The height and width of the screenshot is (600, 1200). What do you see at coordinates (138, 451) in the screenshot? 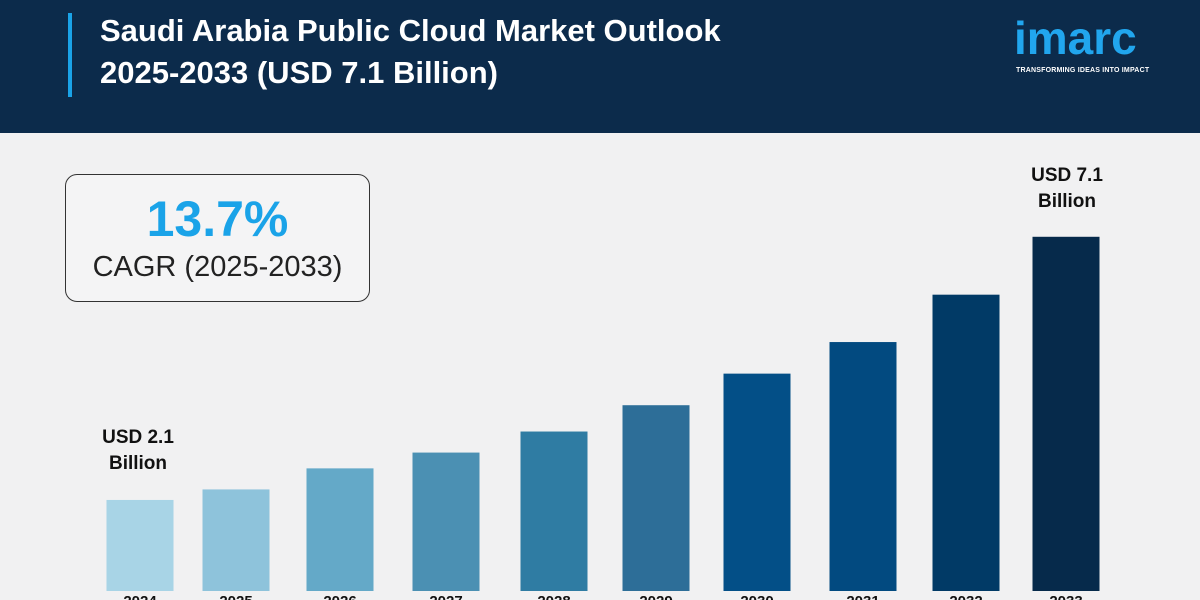
I see `data-label-first: USD 2.1 Billion` at bounding box center [138, 451].